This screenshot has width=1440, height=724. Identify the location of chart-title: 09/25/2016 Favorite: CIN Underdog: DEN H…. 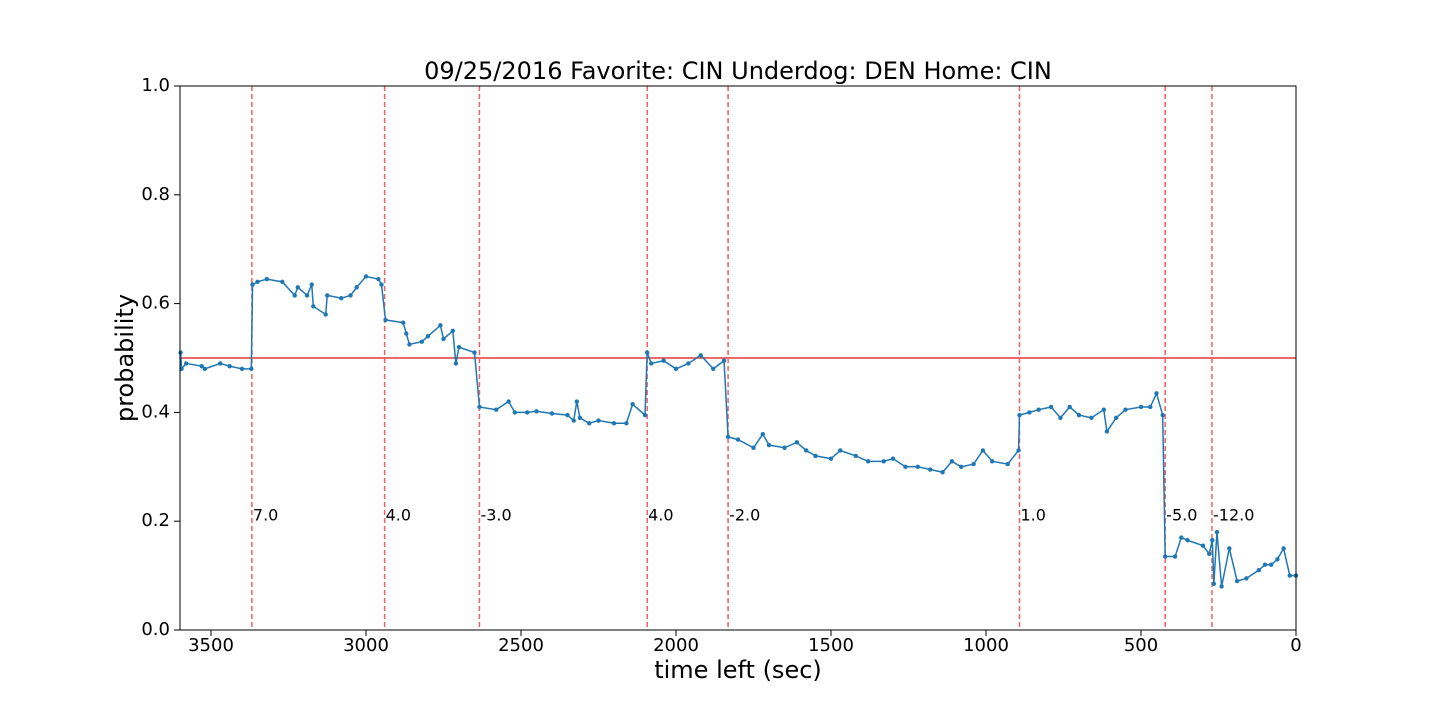
(738, 71).